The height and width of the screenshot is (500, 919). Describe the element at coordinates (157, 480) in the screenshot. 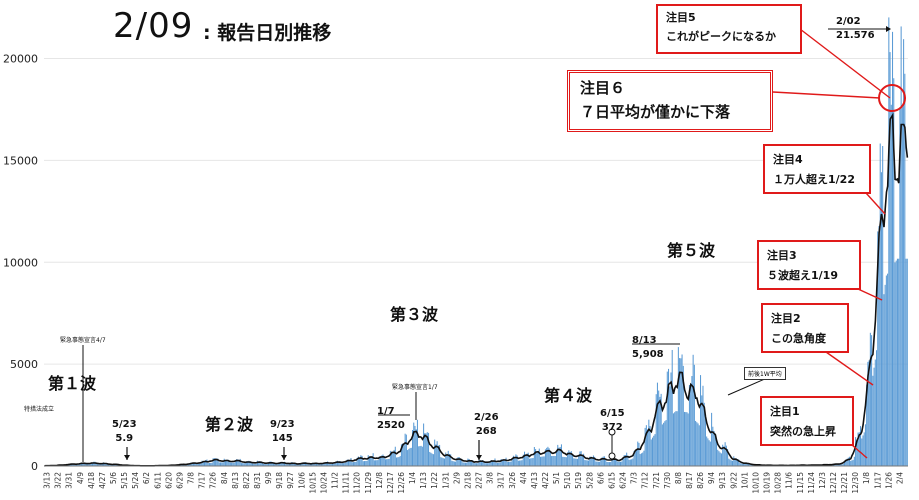

I see `x-tick-label: 6/11` at that location.